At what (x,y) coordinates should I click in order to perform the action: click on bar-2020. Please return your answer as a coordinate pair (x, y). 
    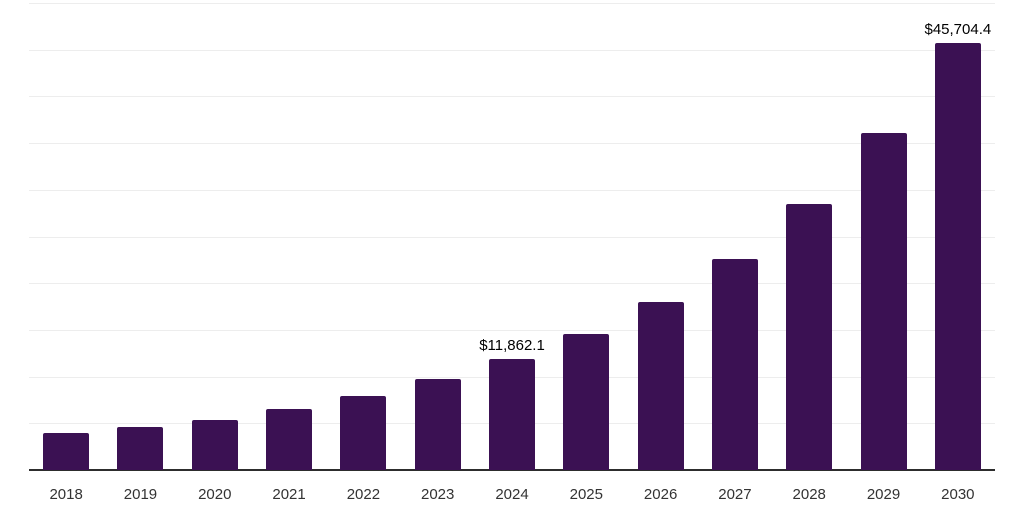
    Looking at the image, I should click on (214, 445).